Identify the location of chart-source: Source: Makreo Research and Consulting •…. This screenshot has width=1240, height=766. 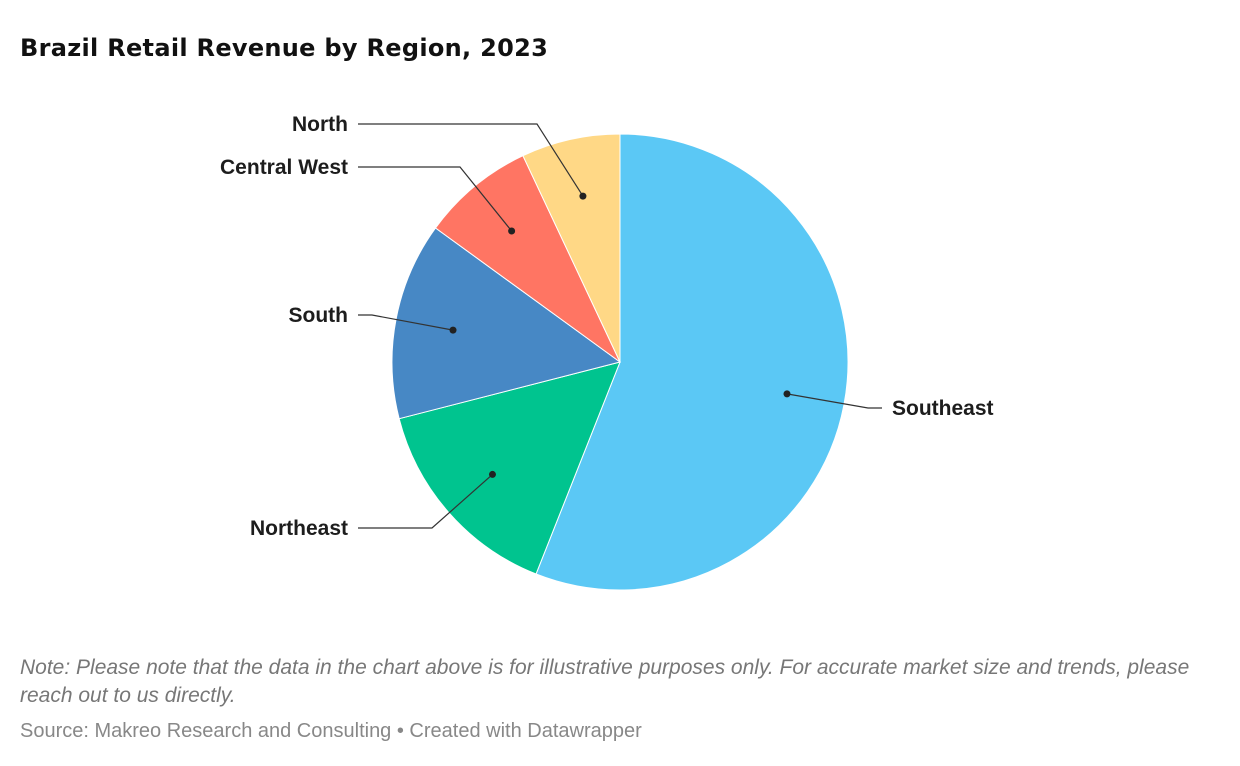
(331, 731).